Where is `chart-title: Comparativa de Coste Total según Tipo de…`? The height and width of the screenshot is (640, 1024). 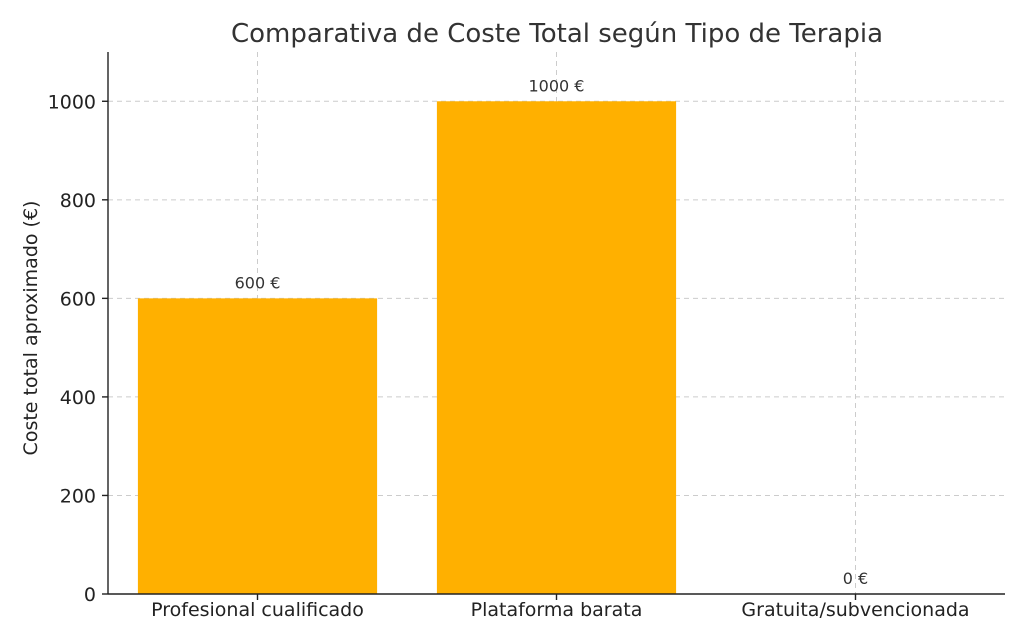
chart-title: Comparativa de Coste Total según Tipo de… is located at coordinates (557, 34).